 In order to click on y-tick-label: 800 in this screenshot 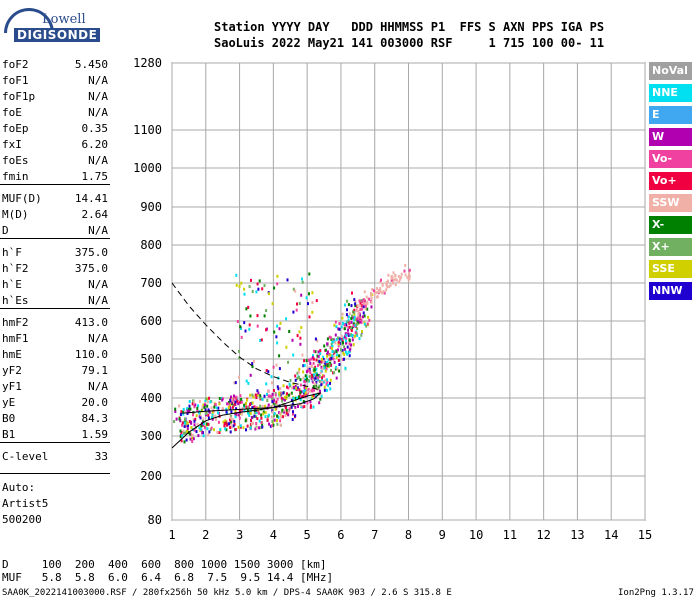, I will do `click(151, 245)`.